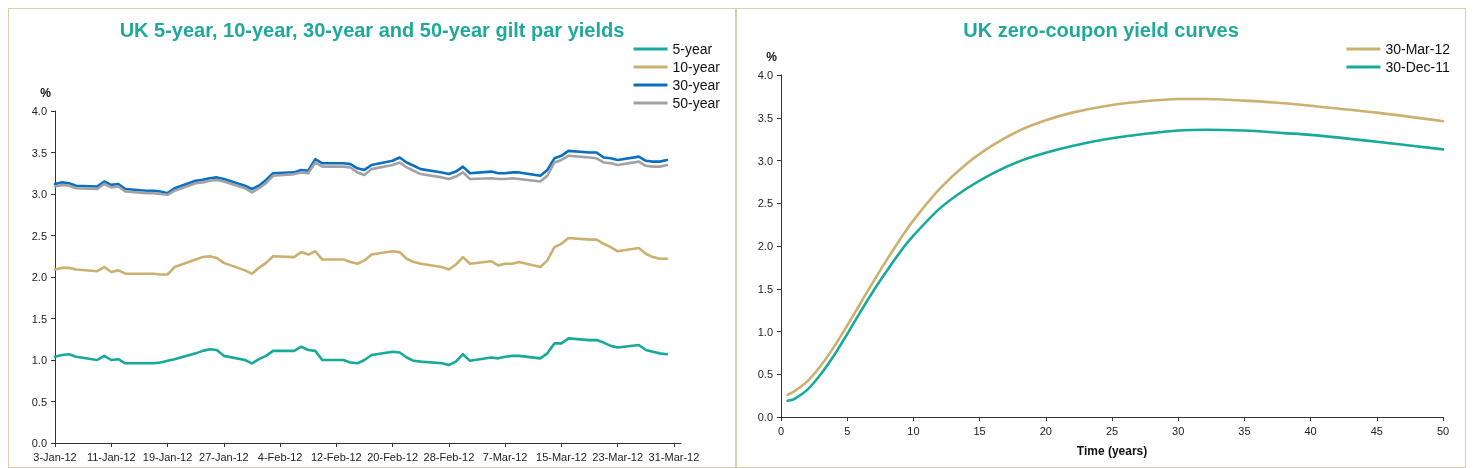 This screenshot has width=1475, height=468. What do you see at coordinates (913, 430) in the screenshot?
I see `x-tick-label: 10` at bounding box center [913, 430].